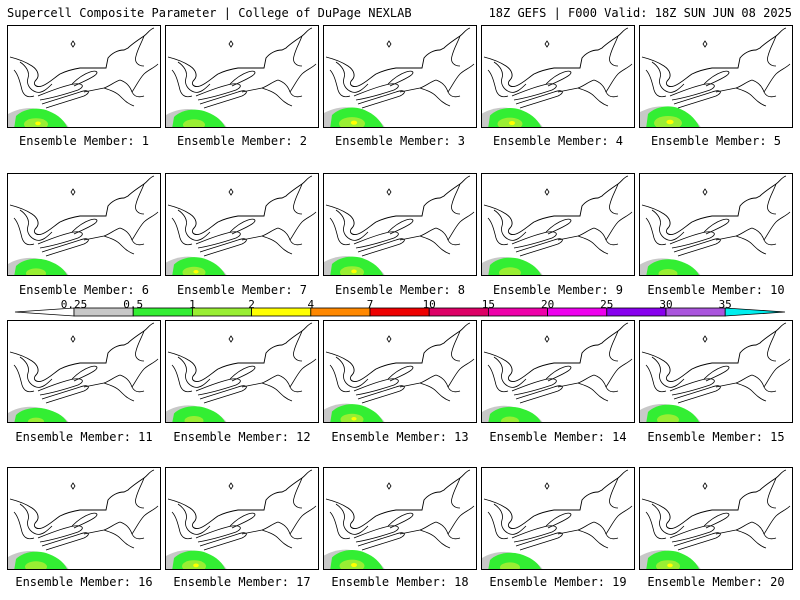 The height and width of the screenshot is (600, 800). What do you see at coordinates (725, 304) in the screenshot?
I see `colorbar-tick-label: 35` at bounding box center [725, 304].